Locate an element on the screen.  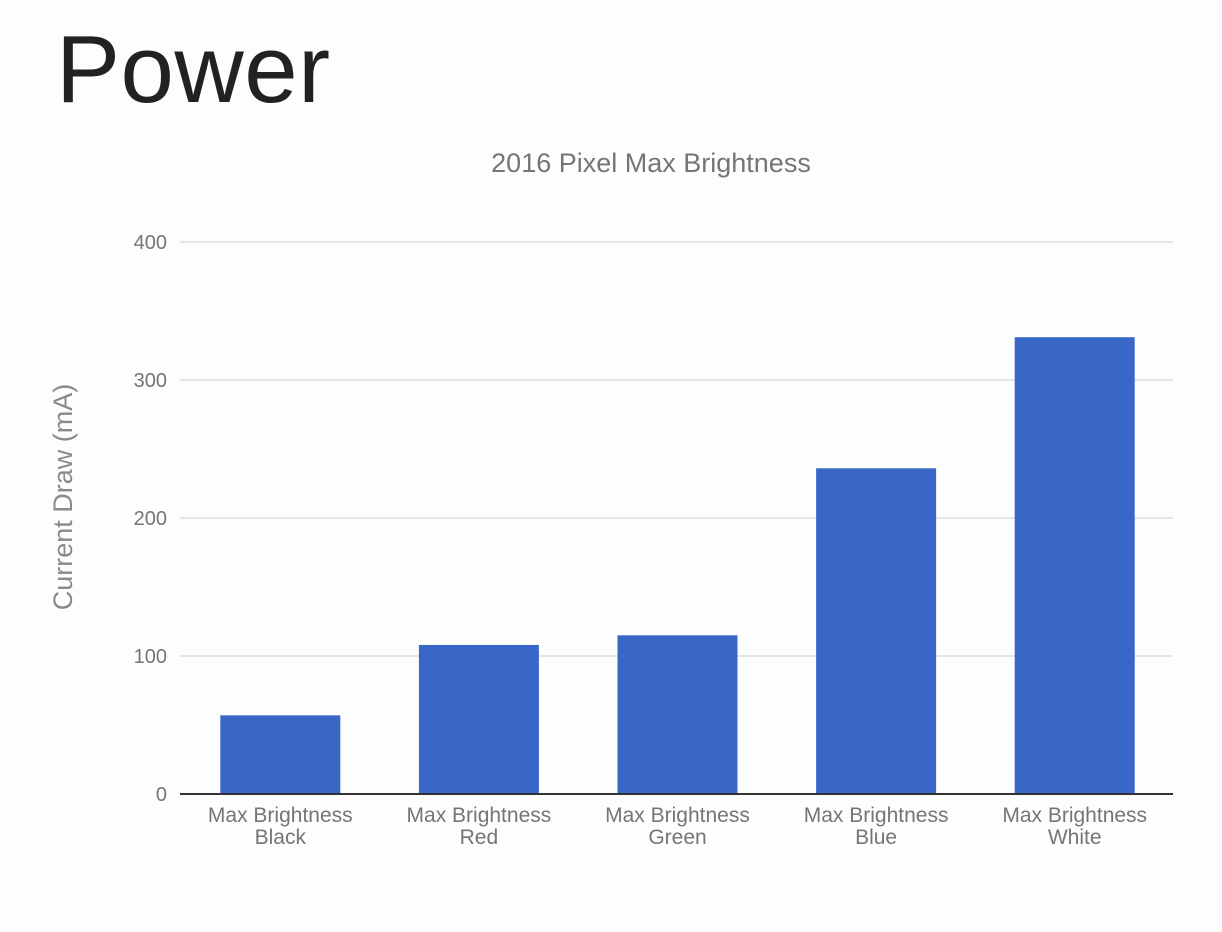
x-tick-label: Max Brightness Red is located at coordinates (479, 826).